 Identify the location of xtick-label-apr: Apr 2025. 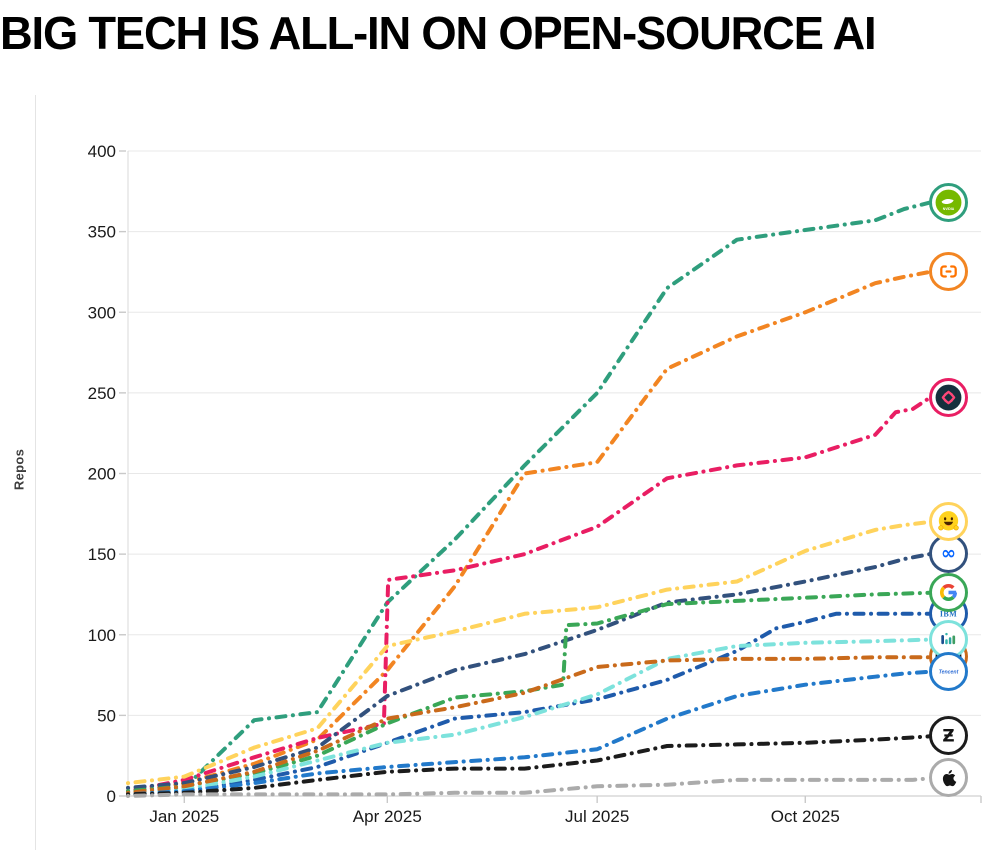
(387, 816).